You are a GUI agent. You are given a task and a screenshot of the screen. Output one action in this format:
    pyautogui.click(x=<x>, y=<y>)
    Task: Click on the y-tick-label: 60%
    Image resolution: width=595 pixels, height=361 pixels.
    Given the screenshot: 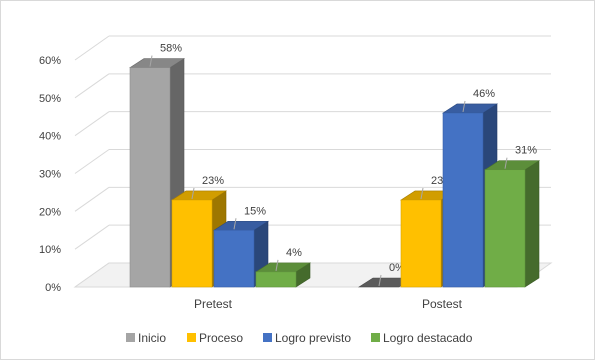 What is the action you would take?
    pyautogui.click(x=50, y=61)
    